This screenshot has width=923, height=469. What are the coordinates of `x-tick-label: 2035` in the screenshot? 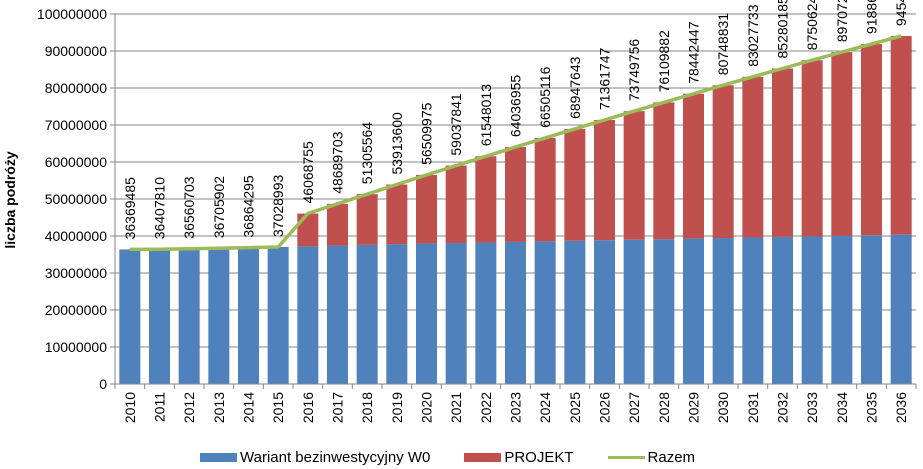 It's located at (872, 407).